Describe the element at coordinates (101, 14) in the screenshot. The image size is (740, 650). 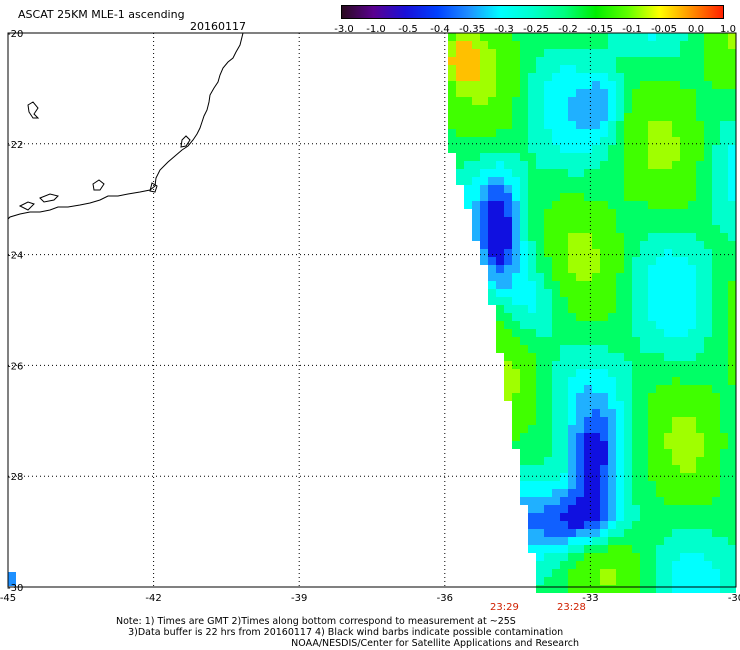
I see `map-title: ASCAT 25KM MLE-1 ascending` at that location.